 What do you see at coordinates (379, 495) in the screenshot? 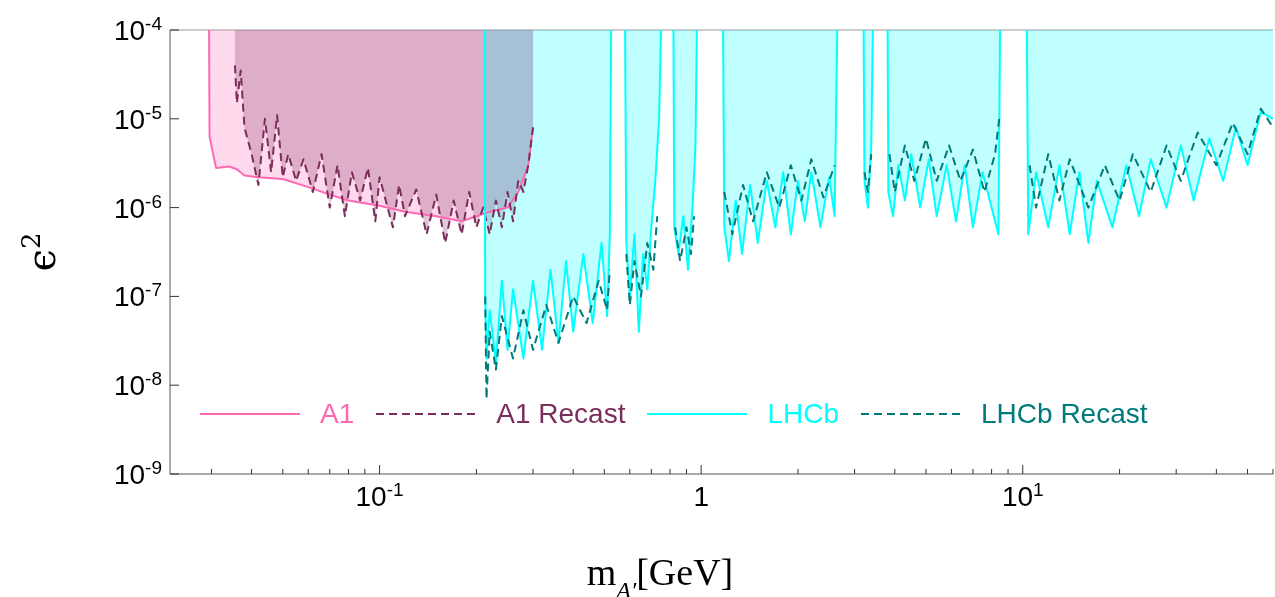
I see `x-tick-label: 10$^{-1}$` at bounding box center [379, 495].